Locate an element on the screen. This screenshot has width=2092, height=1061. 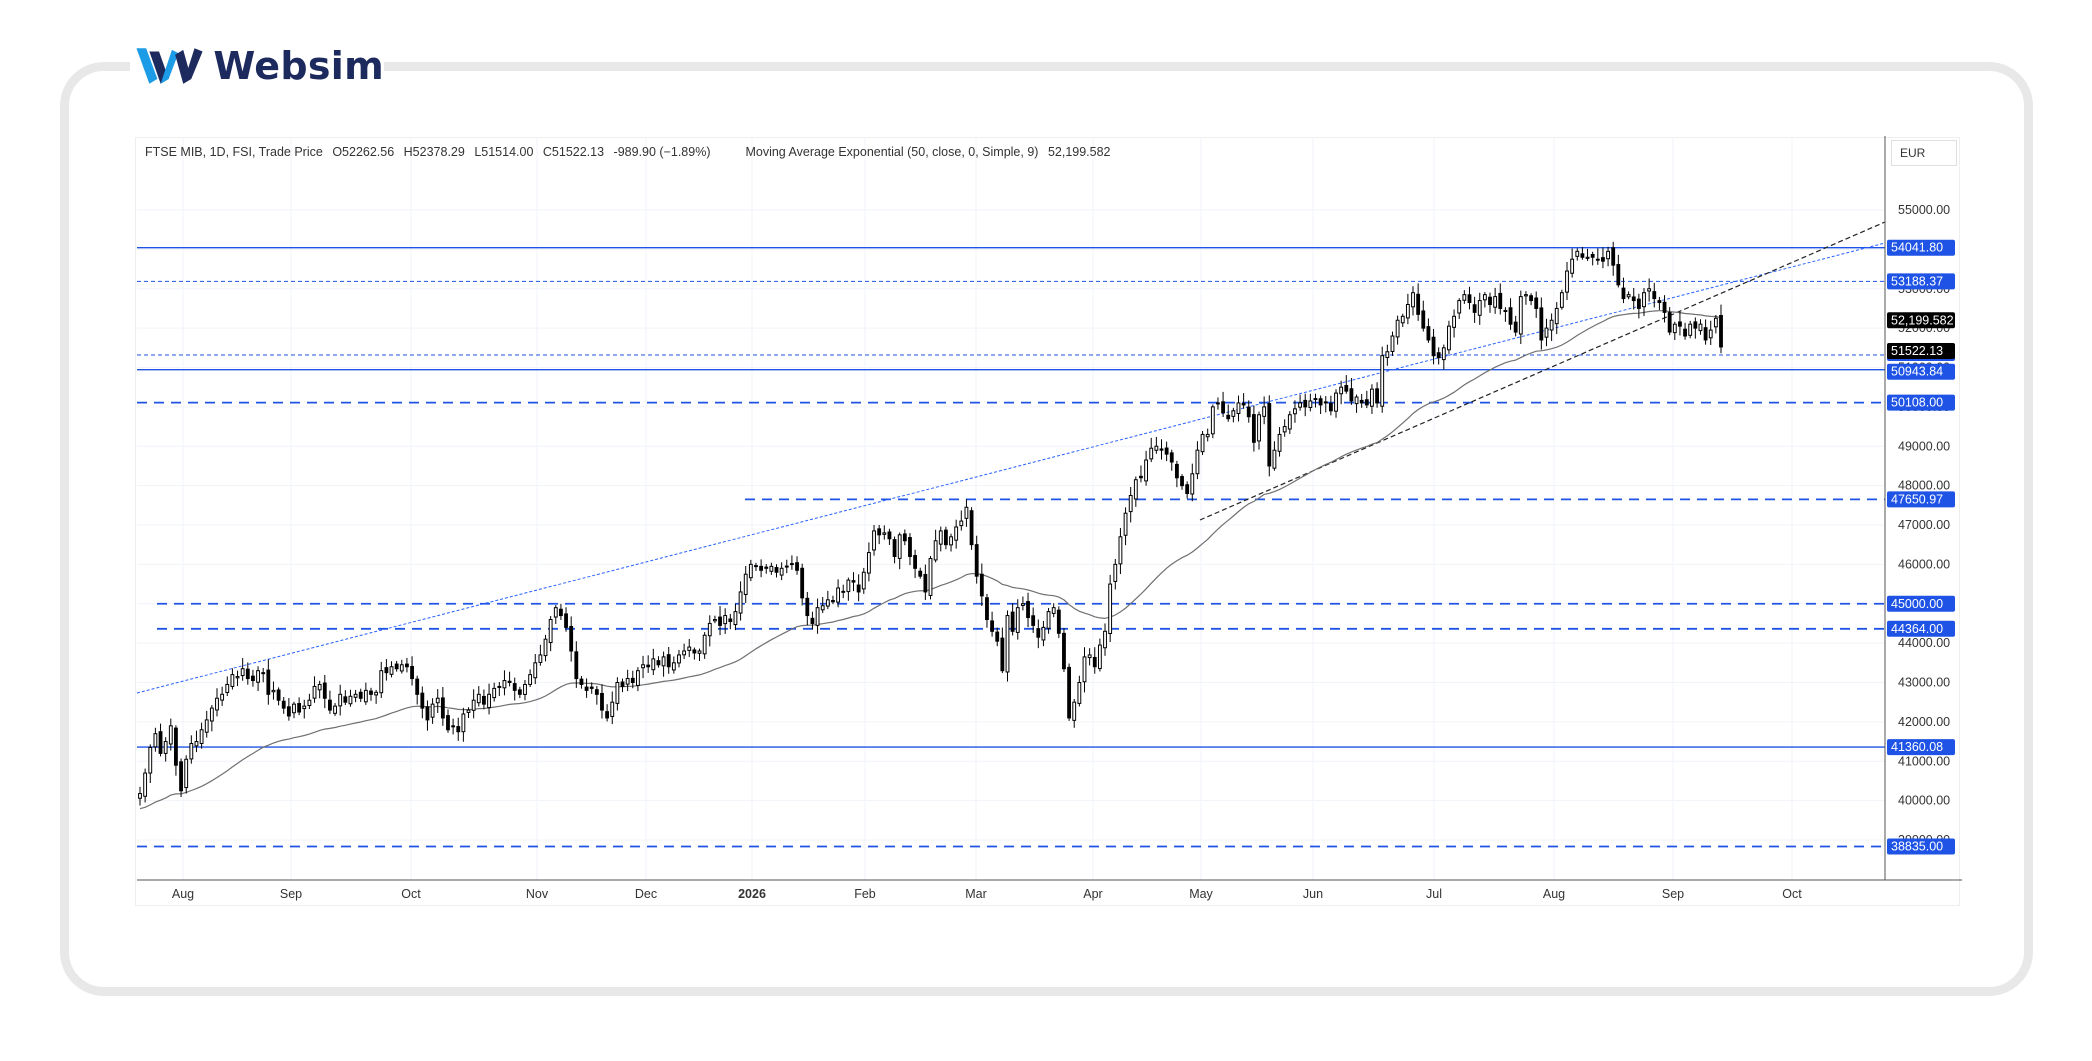
legend-symbol: FTSE MIB, 1D, FSI, Trade Price is located at coordinates (234, 152).